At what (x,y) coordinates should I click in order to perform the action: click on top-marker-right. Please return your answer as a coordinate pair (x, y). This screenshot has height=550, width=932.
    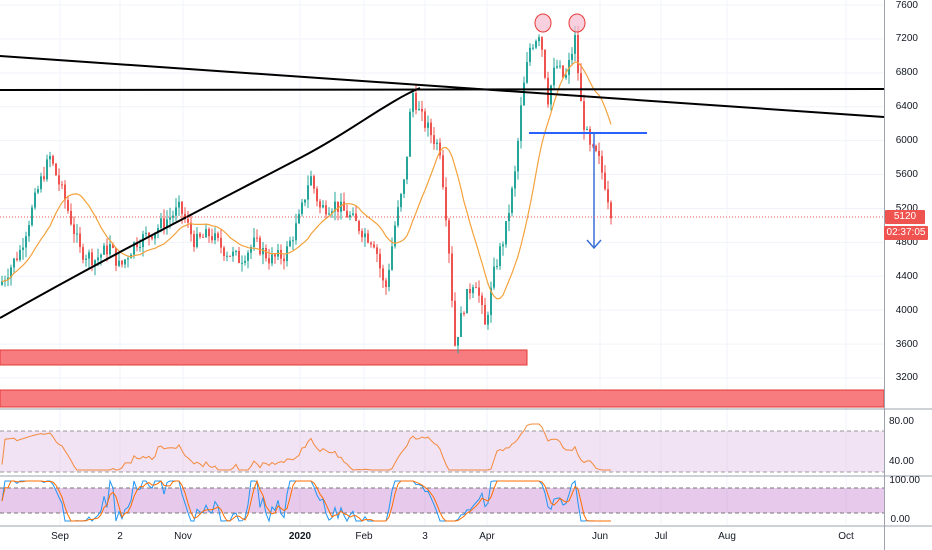
    Looking at the image, I should click on (577, 23).